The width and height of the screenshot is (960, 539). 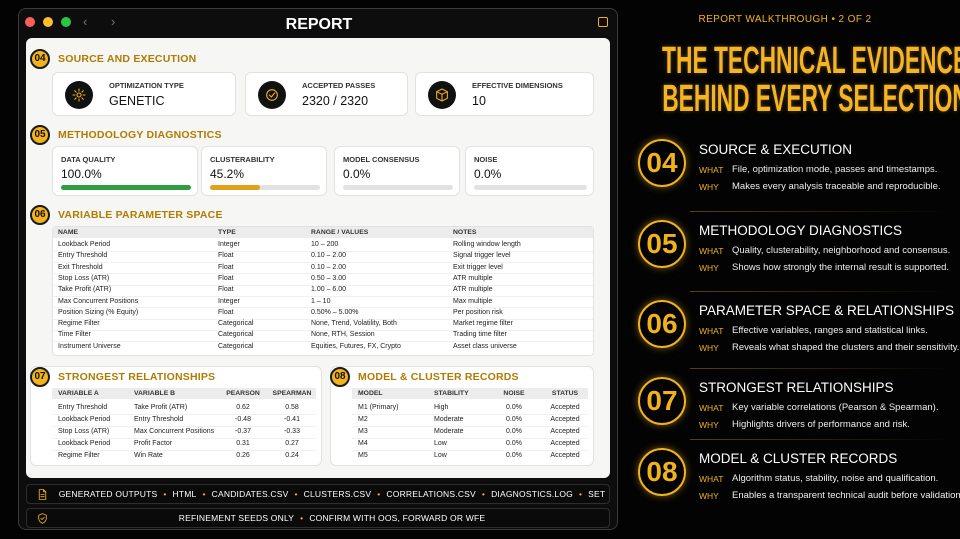 I want to click on table-cell: Regime Filter, so click(x=79, y=455).